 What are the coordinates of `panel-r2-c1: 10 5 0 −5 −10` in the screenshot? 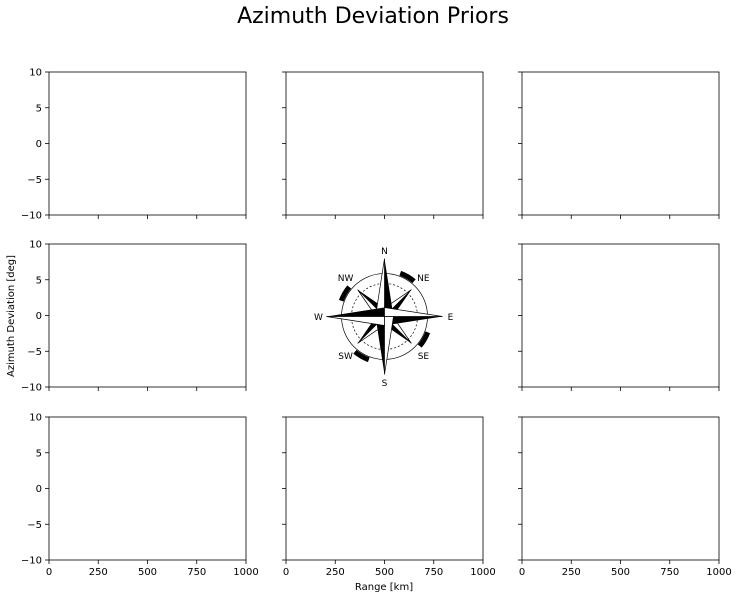 It's located at (134, 317).